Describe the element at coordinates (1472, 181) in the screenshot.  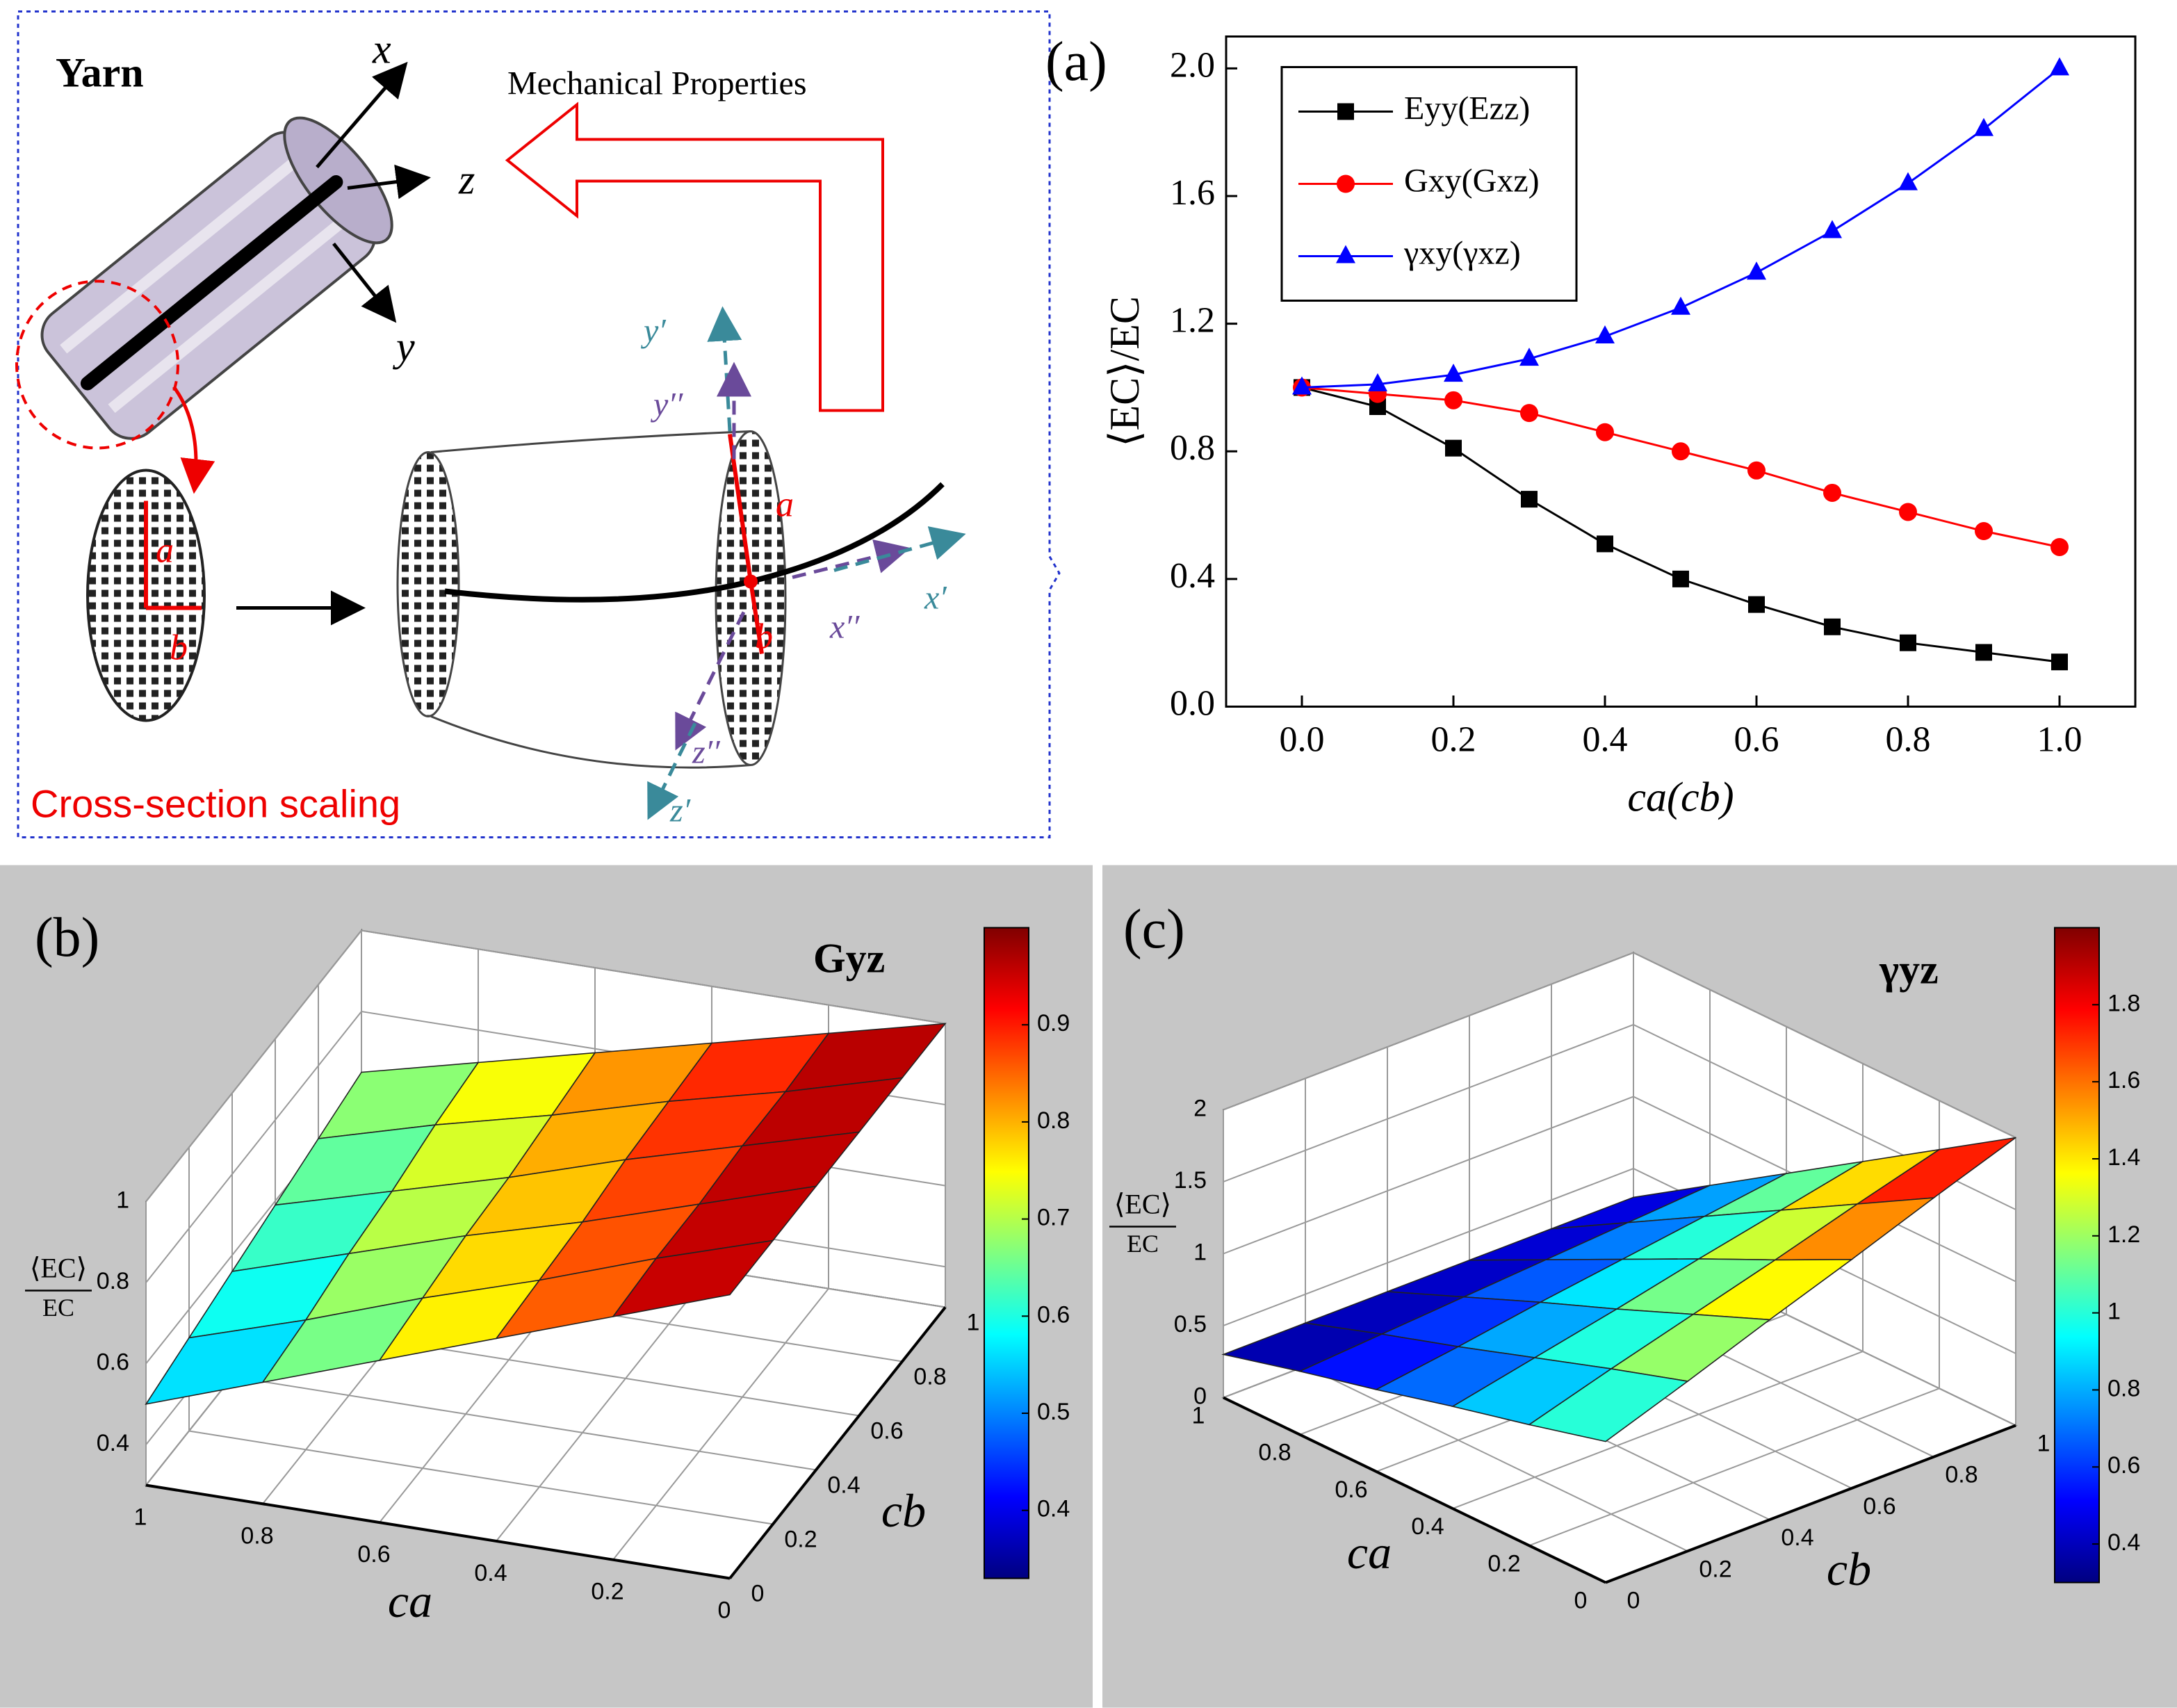
I see `legend-label: Gxy(Gxz)` at that location.